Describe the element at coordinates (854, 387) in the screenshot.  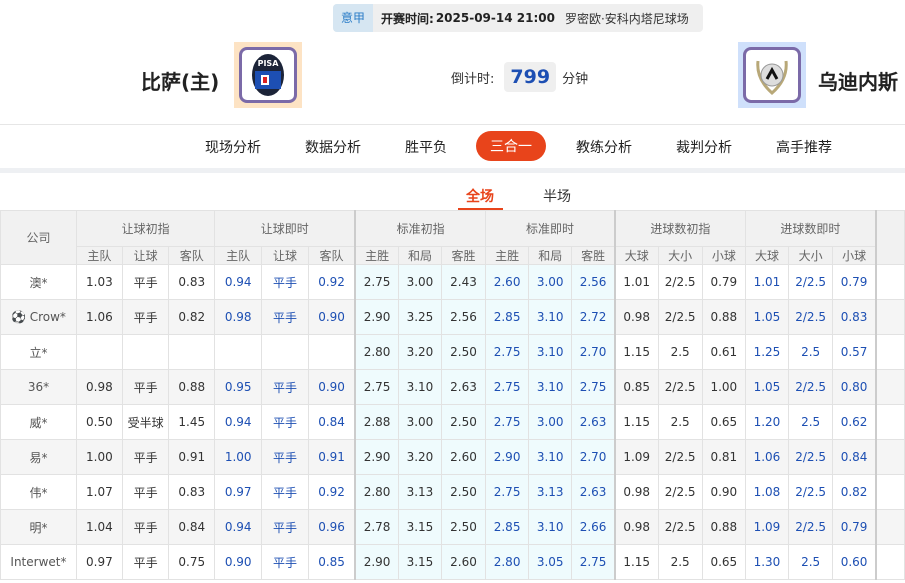
I see `odds-cell: 0.80` at that location.